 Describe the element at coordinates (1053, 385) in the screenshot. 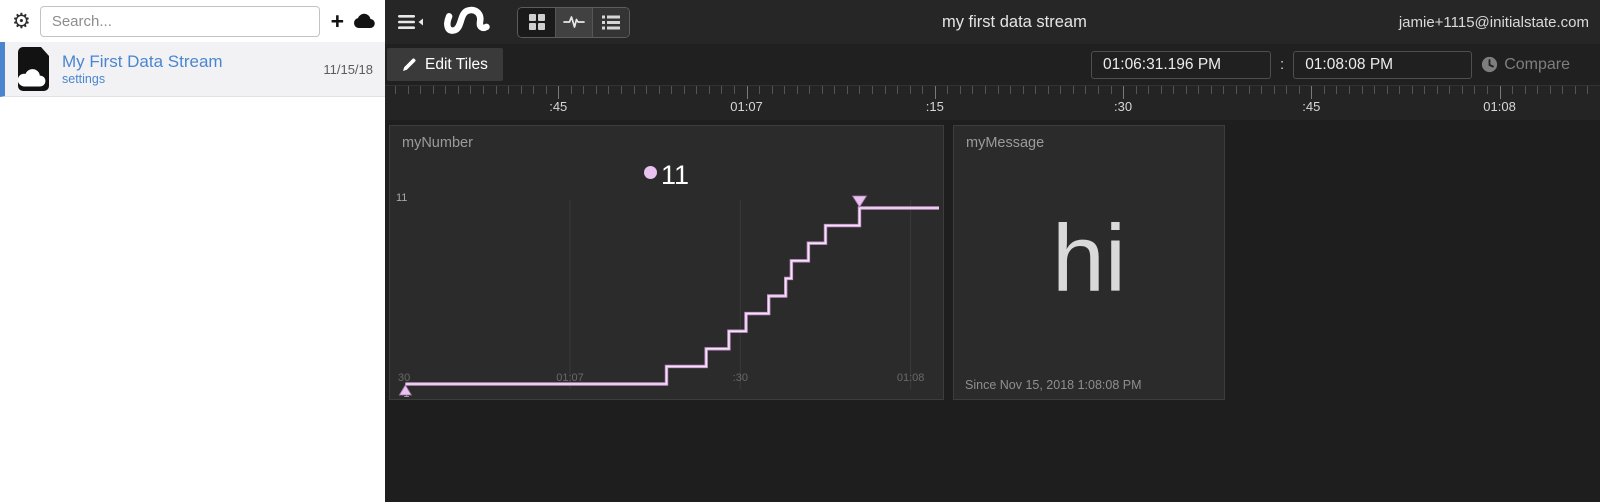

I see `message-since-timestamp: Since Nov 15, 2018 1:08:08 PM` at that location.